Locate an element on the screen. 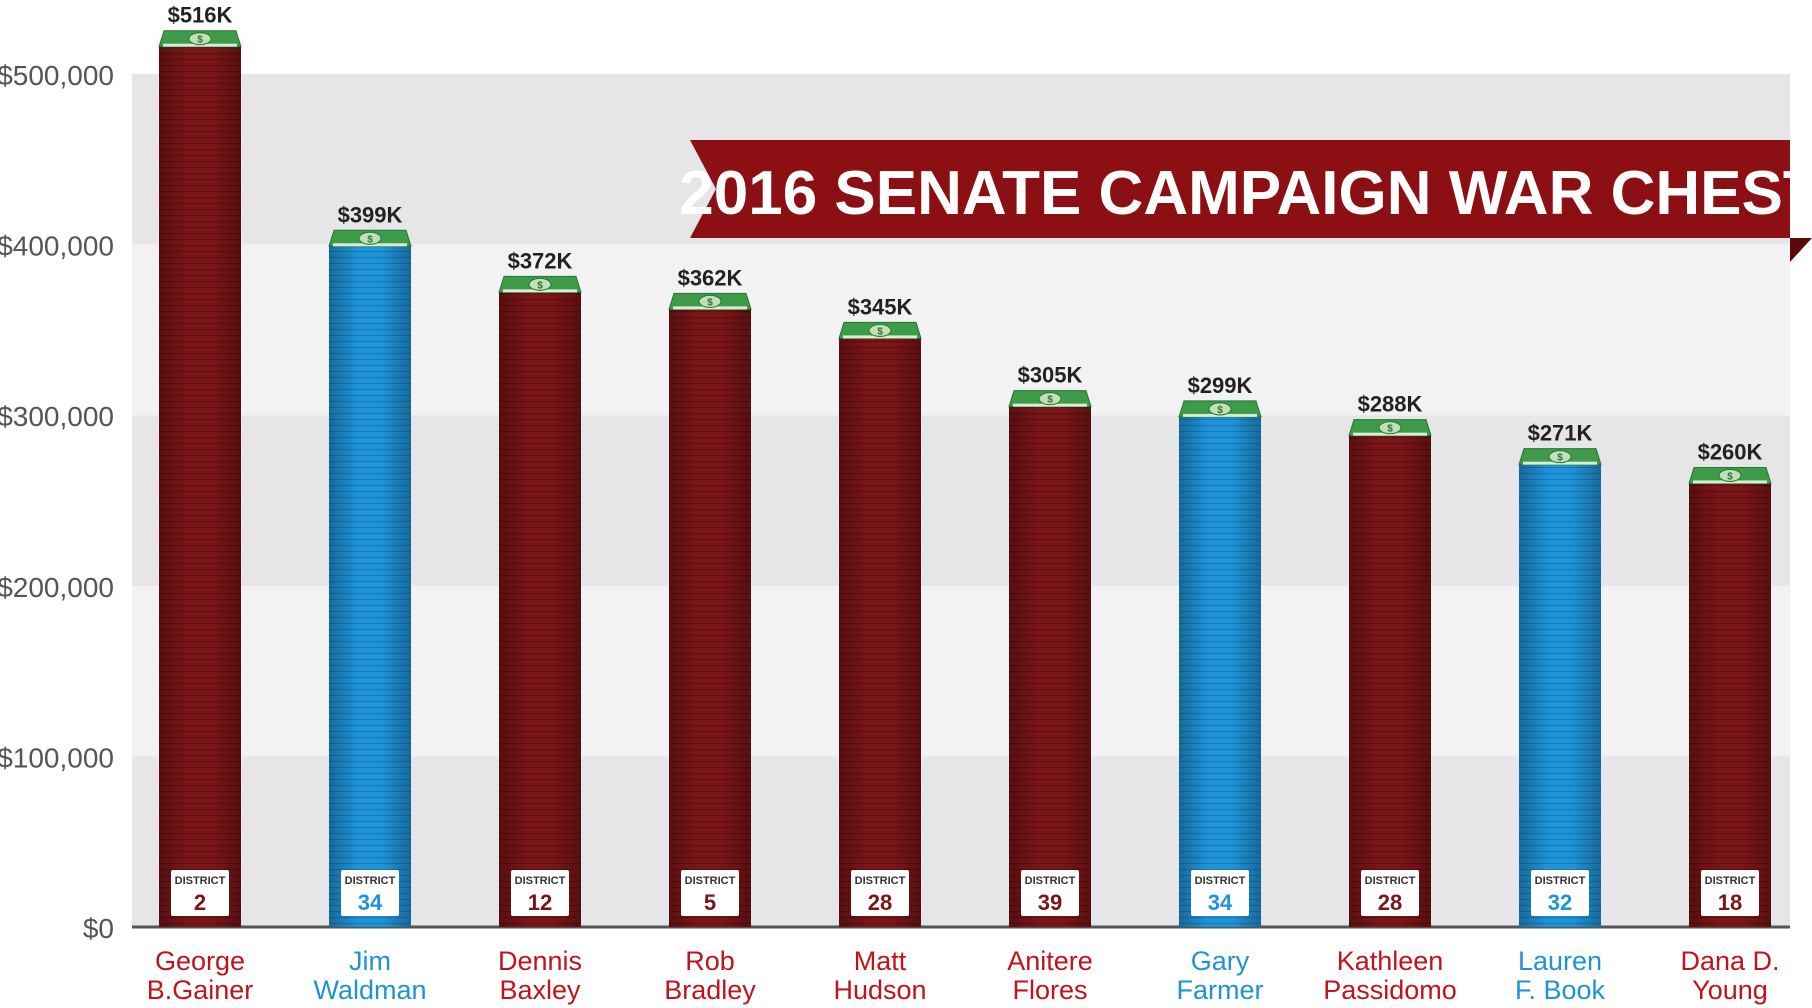  value-label: $271K is located at coordinates (1560, 433).